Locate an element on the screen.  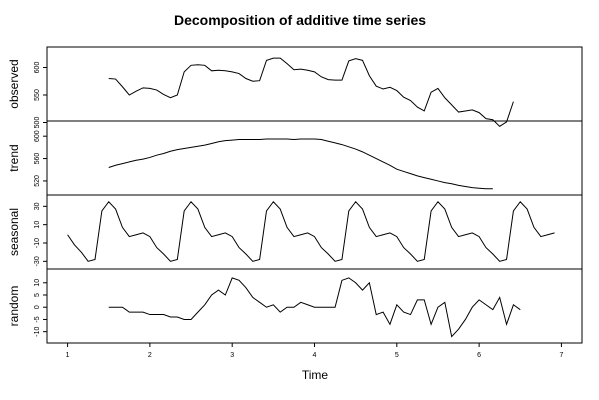
x-tick-label: 7 is located at coordinates (561, 355).